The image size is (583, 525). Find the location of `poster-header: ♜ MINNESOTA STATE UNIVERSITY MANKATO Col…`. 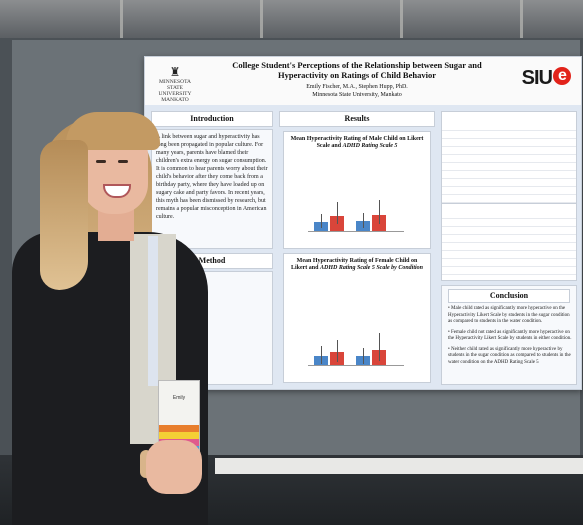

poster-header: ♜ MINNESOTA STATE UNIVERSITY MANKATO Col… is located at coordinates (363, 81).